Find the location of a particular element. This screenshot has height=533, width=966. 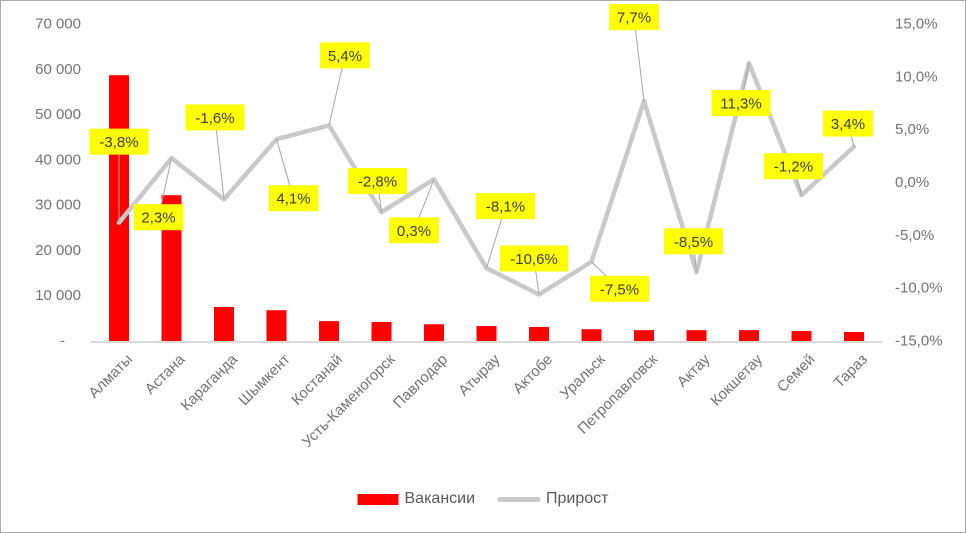

x-axis-label: Астана is located at coordinates (165, 374).